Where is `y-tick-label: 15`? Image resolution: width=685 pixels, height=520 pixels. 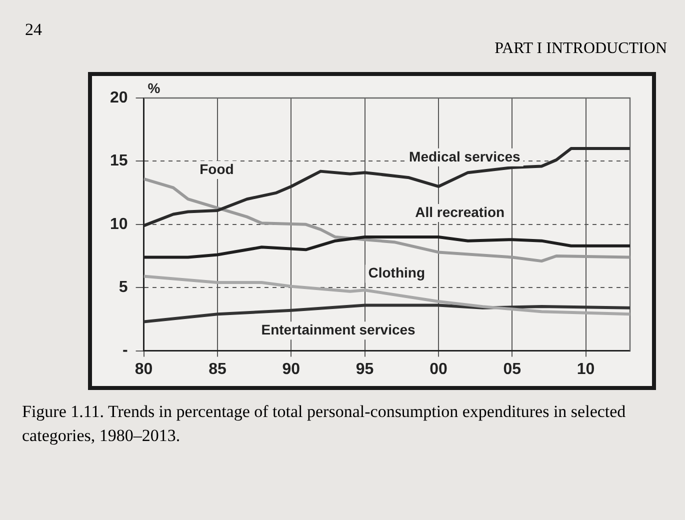
y-tick-label: 15 is located at coordinates (119, 161).